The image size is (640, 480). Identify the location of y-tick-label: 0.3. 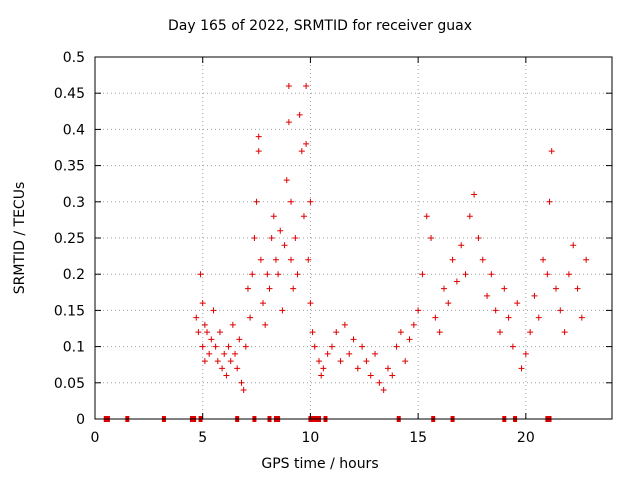
(74, 203).